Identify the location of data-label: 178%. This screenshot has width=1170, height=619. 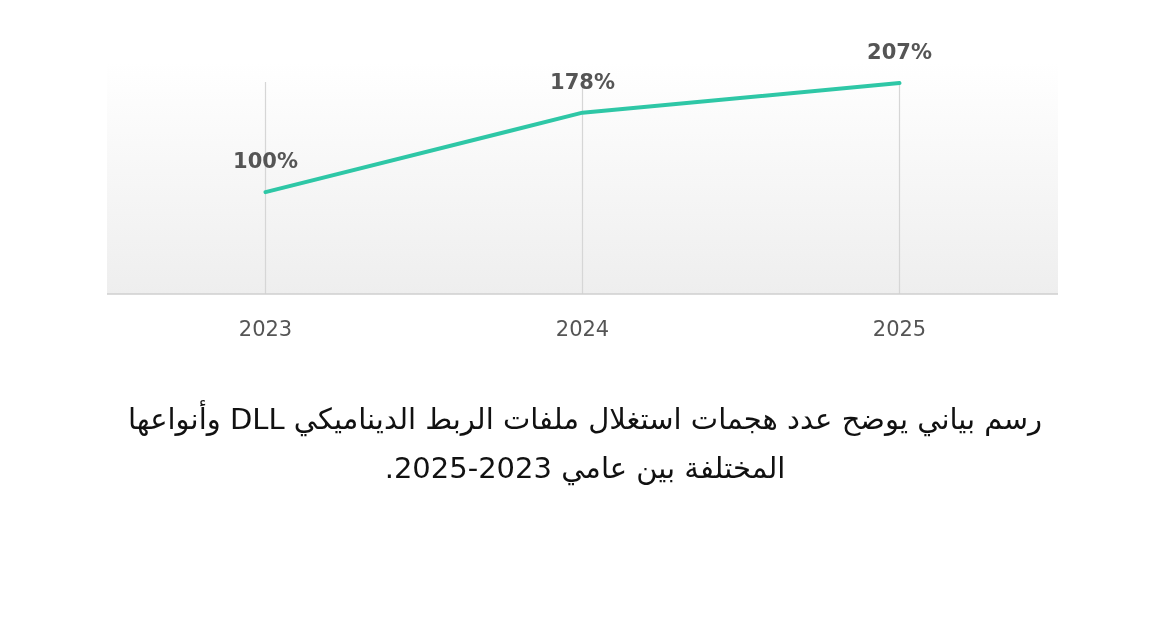
(582, 81).